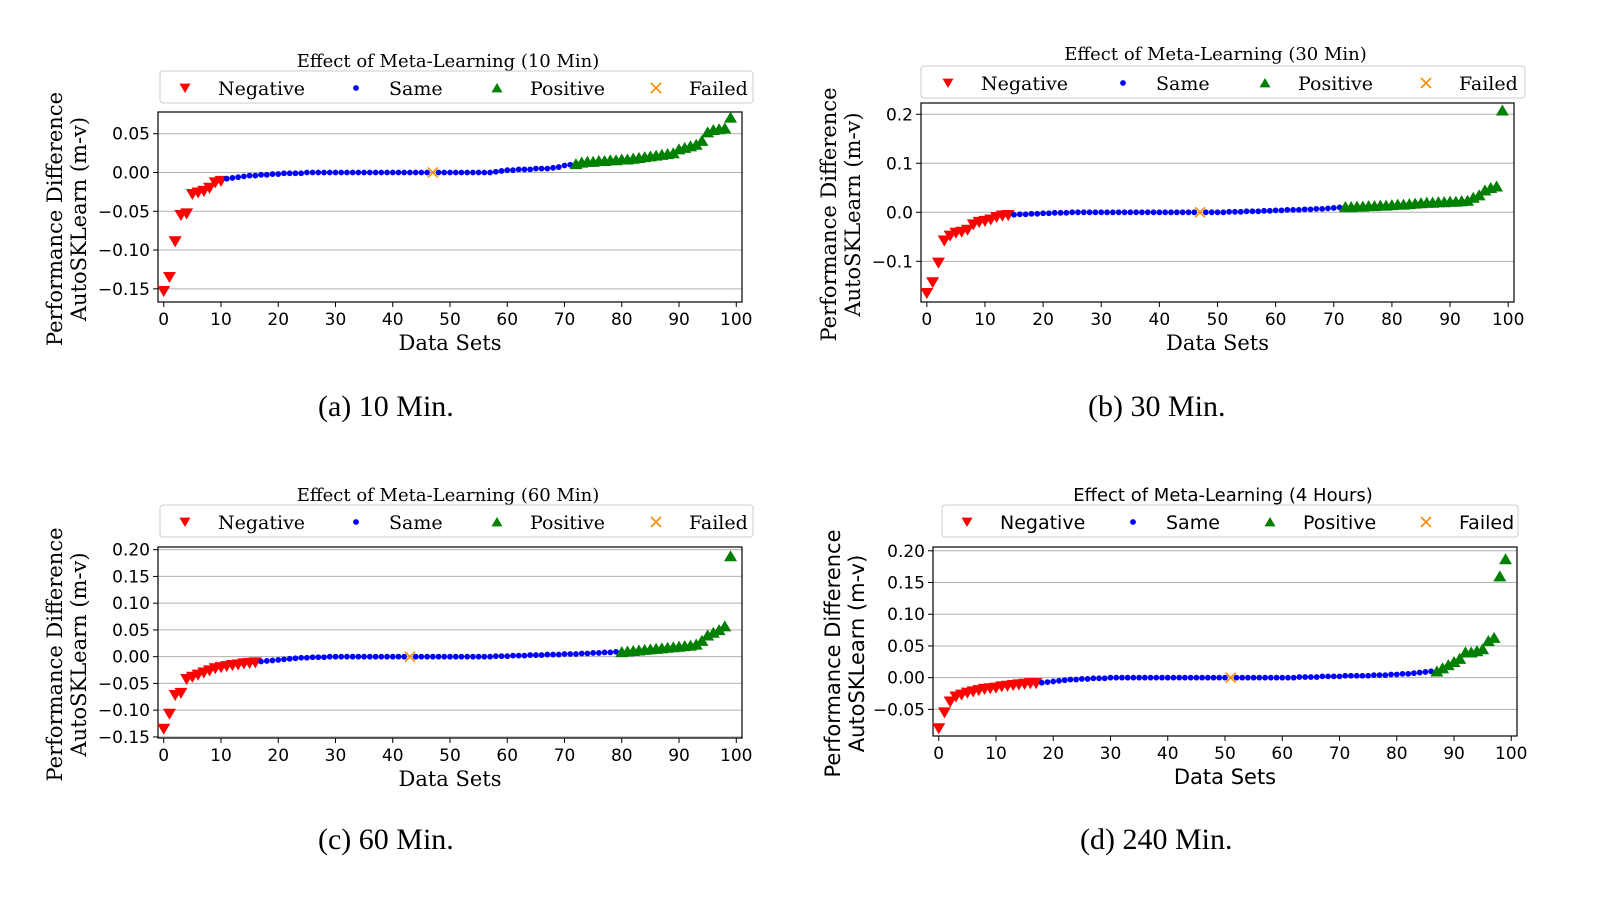 The height and width of the screenshot is (908, 1610). What do you see at coordinates (209, 696) in the screenshot?
I see `series-negative` at bounding box center [209, 696].